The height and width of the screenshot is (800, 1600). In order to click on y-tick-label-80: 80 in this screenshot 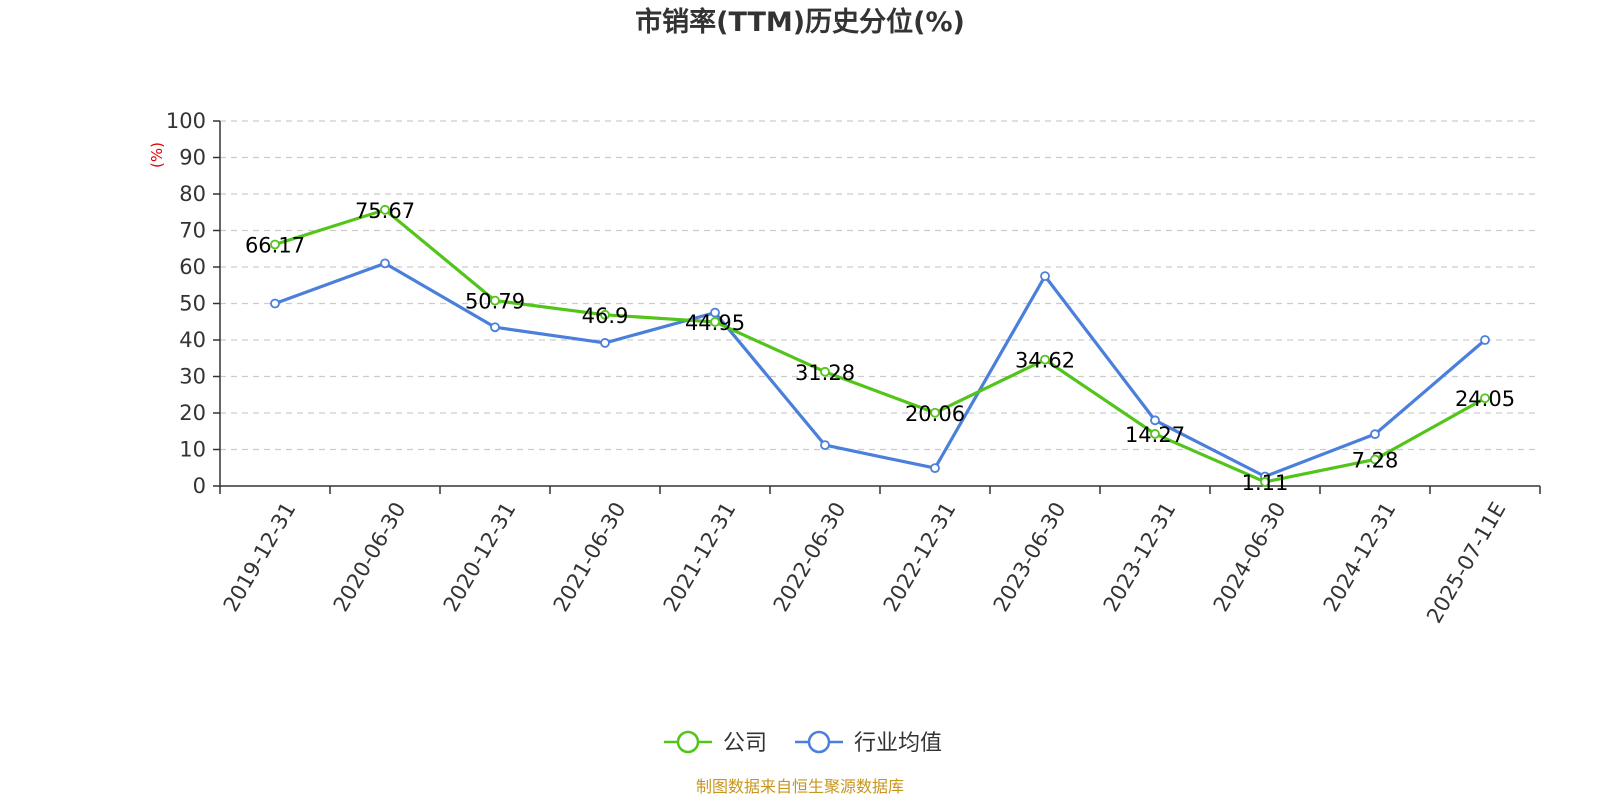, I will do `click(192, 194)`.